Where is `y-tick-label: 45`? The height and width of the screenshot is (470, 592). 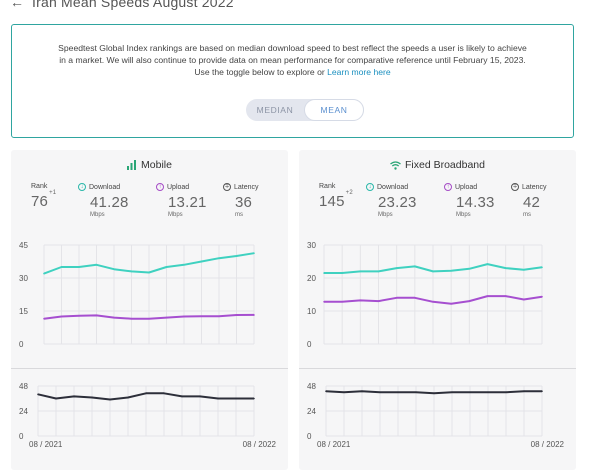 y-tick-label: 45 is located at coordinates (23, 245).